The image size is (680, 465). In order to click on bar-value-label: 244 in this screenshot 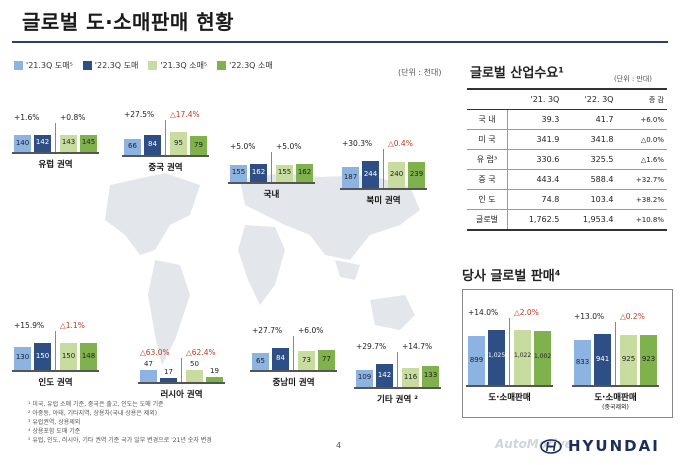, I will do `click(370, 173)`.